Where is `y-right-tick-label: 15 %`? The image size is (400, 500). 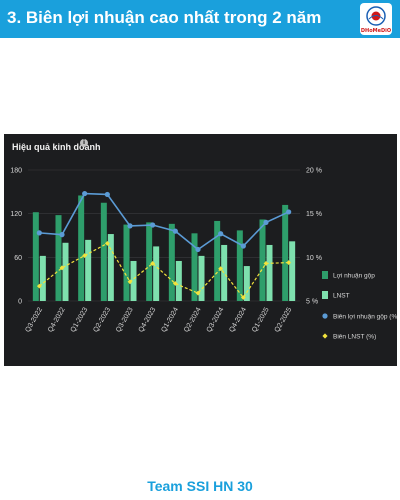 y-right-tick-label: 15 % is located at coordinates (314, 214).